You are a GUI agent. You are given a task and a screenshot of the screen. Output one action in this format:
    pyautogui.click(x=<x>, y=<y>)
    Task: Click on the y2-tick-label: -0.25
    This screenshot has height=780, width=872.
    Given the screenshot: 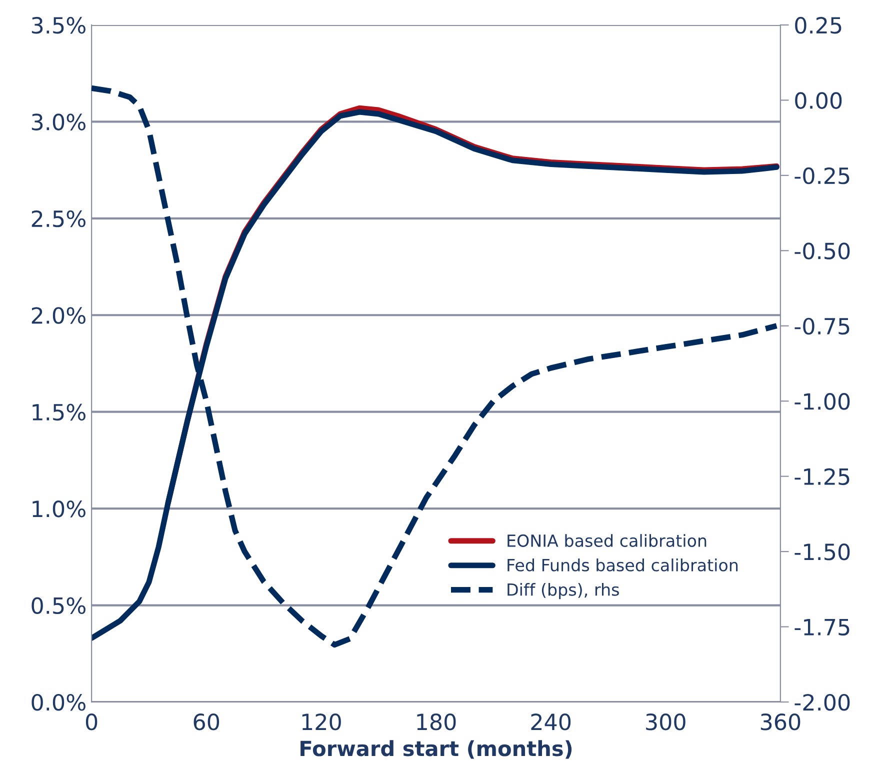 What is the action you would take?
    pyautogui.click(x=822, y=175)
    